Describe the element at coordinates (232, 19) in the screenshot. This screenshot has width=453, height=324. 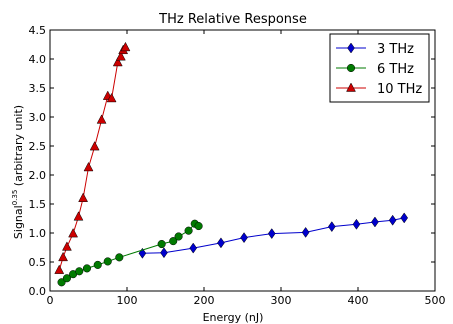
I see `chart-title: THz Relative Response` at that location.